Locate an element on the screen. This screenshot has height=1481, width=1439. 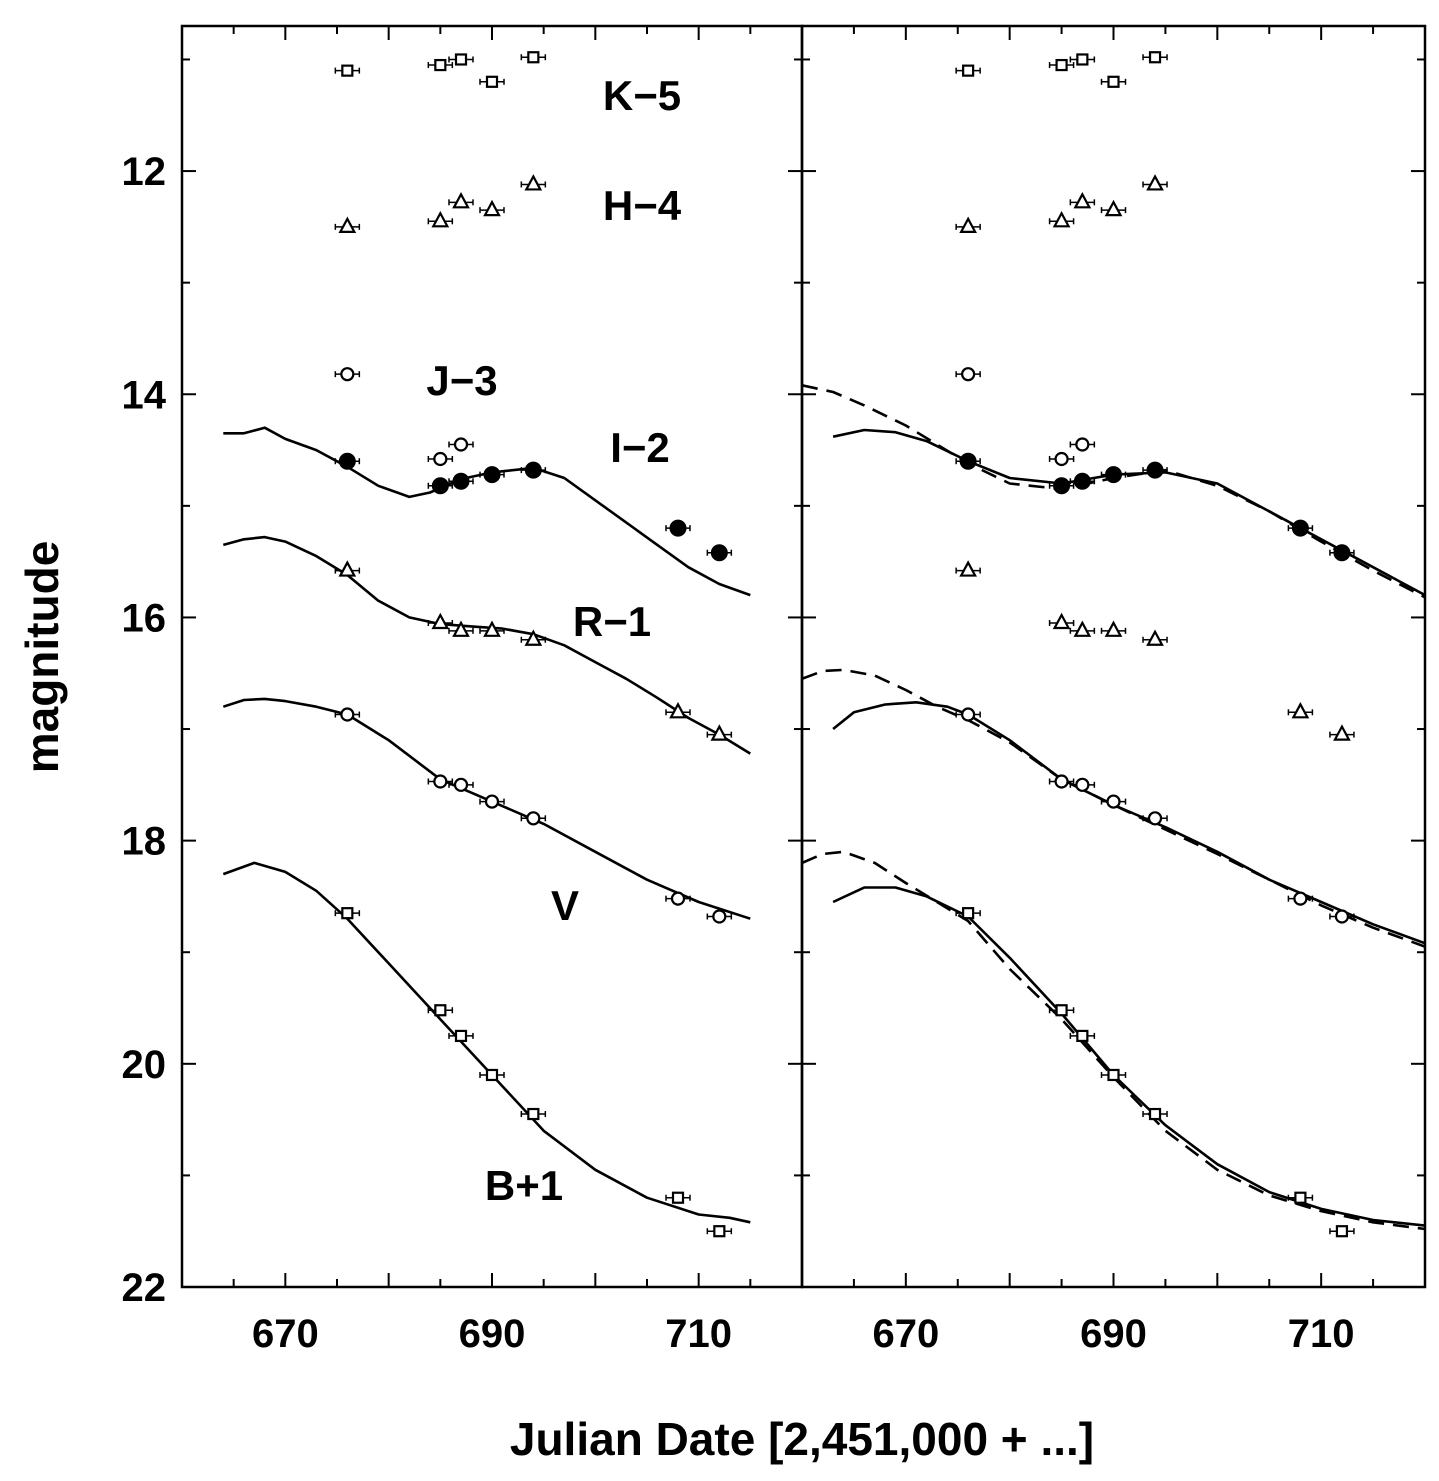
i-2-band-label: I−2 is located at coordinates (640, 447).